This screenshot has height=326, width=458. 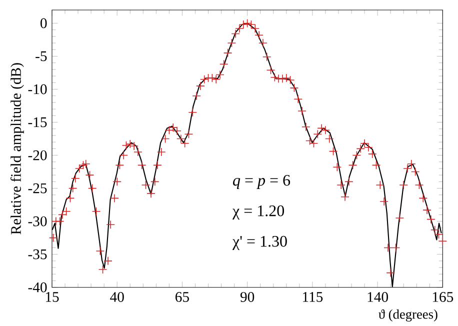 What do you see at coordinates (443, 297) in the screenshot?
I see `x-tick-label: 165` at bounding box center [443, 297].